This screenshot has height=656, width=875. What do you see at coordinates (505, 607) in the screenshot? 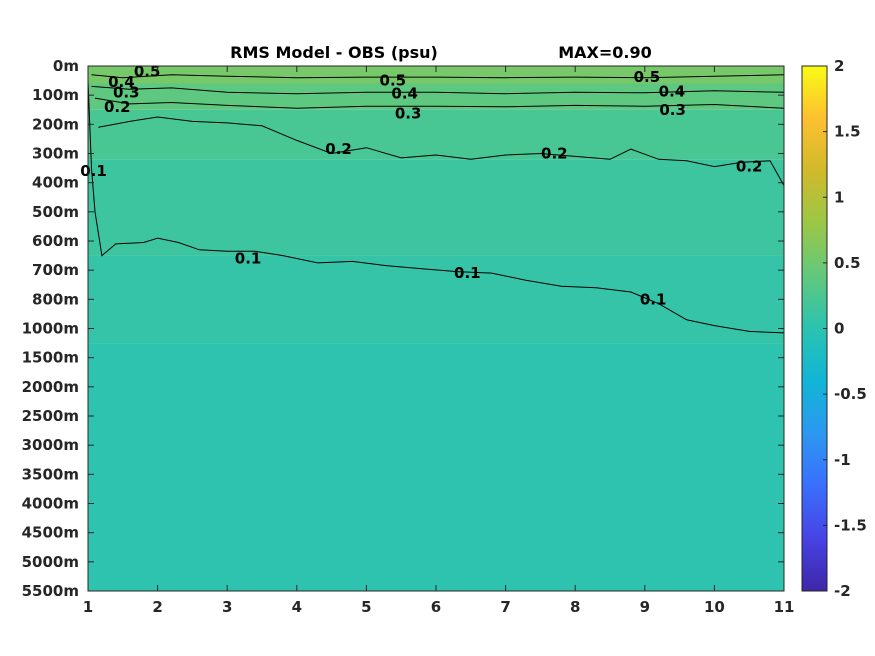
I see `x-tick-label: 7` at bounding box center [505, 607].